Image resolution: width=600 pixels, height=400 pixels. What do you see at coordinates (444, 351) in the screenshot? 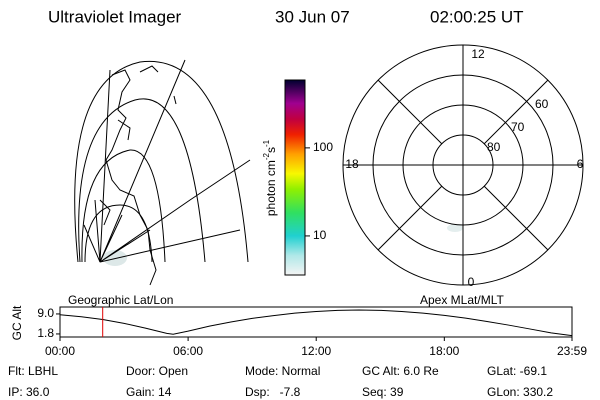
I see `x-tick-label: 18:00` at bounding box center [444, 351].